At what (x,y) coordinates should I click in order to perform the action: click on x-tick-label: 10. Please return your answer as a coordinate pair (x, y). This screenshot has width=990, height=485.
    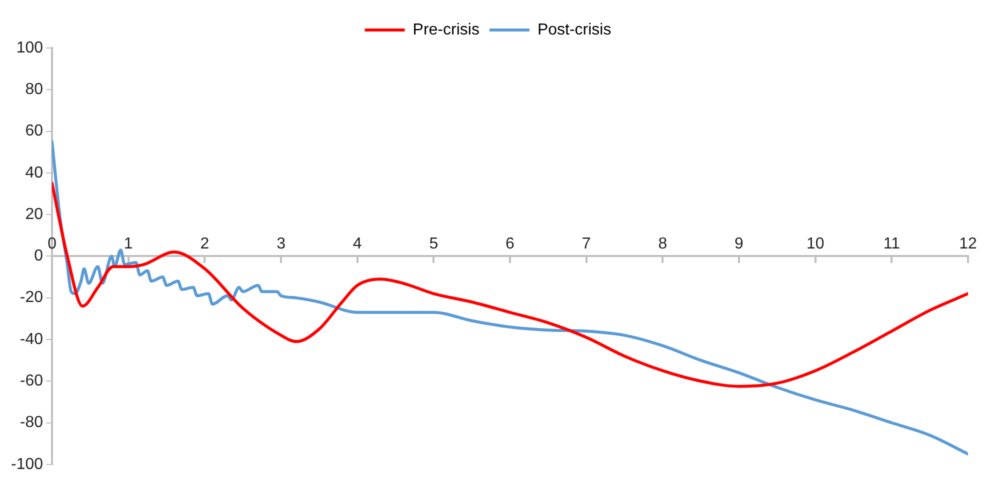
    Looking at the image, I should click on (815, 244).